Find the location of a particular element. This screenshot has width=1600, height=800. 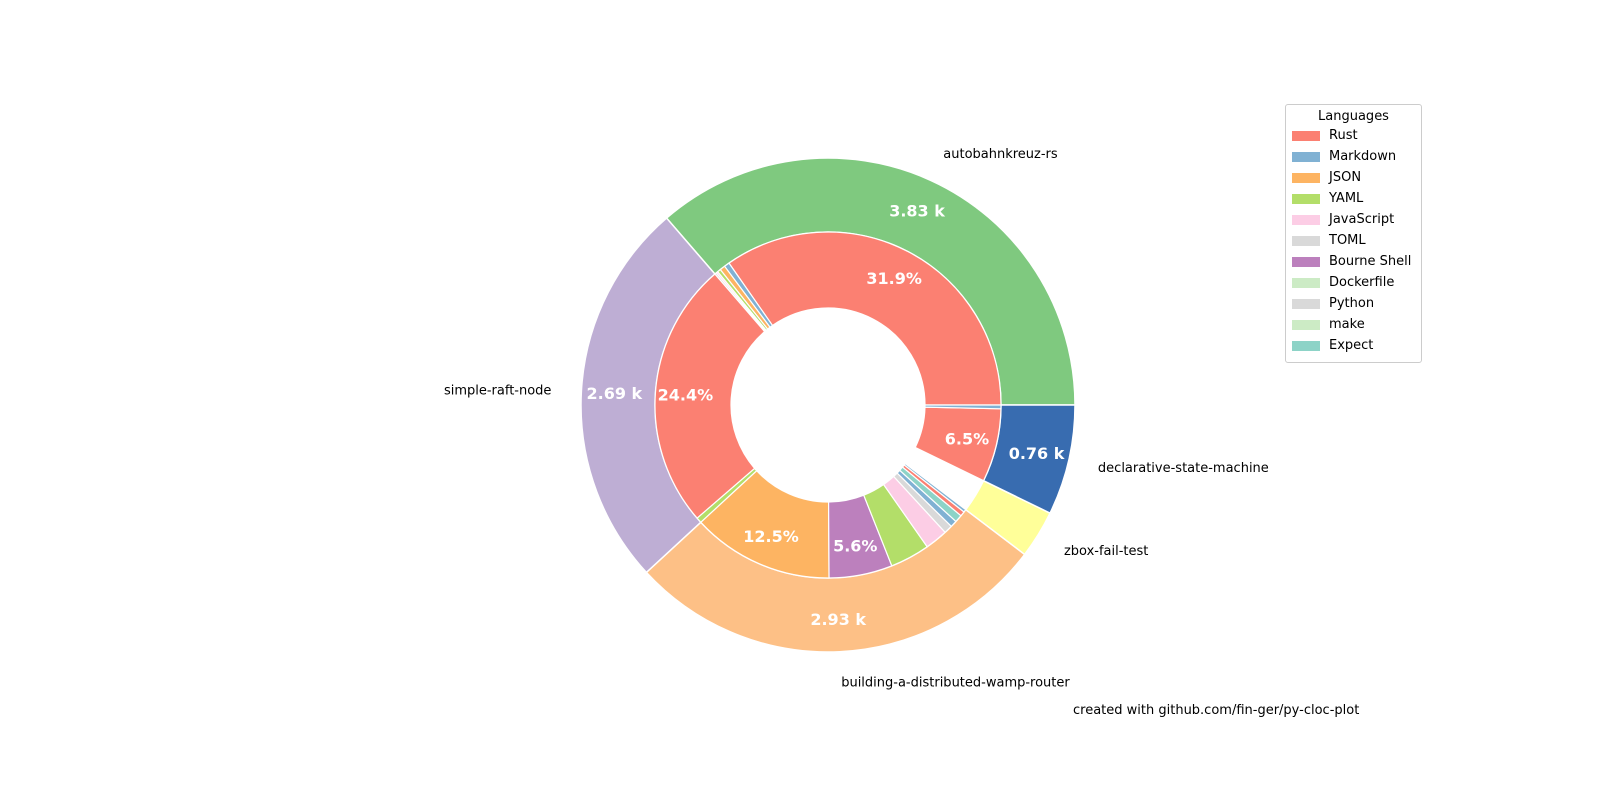

legend-title: Languages is located at coordinates (1353, 116).